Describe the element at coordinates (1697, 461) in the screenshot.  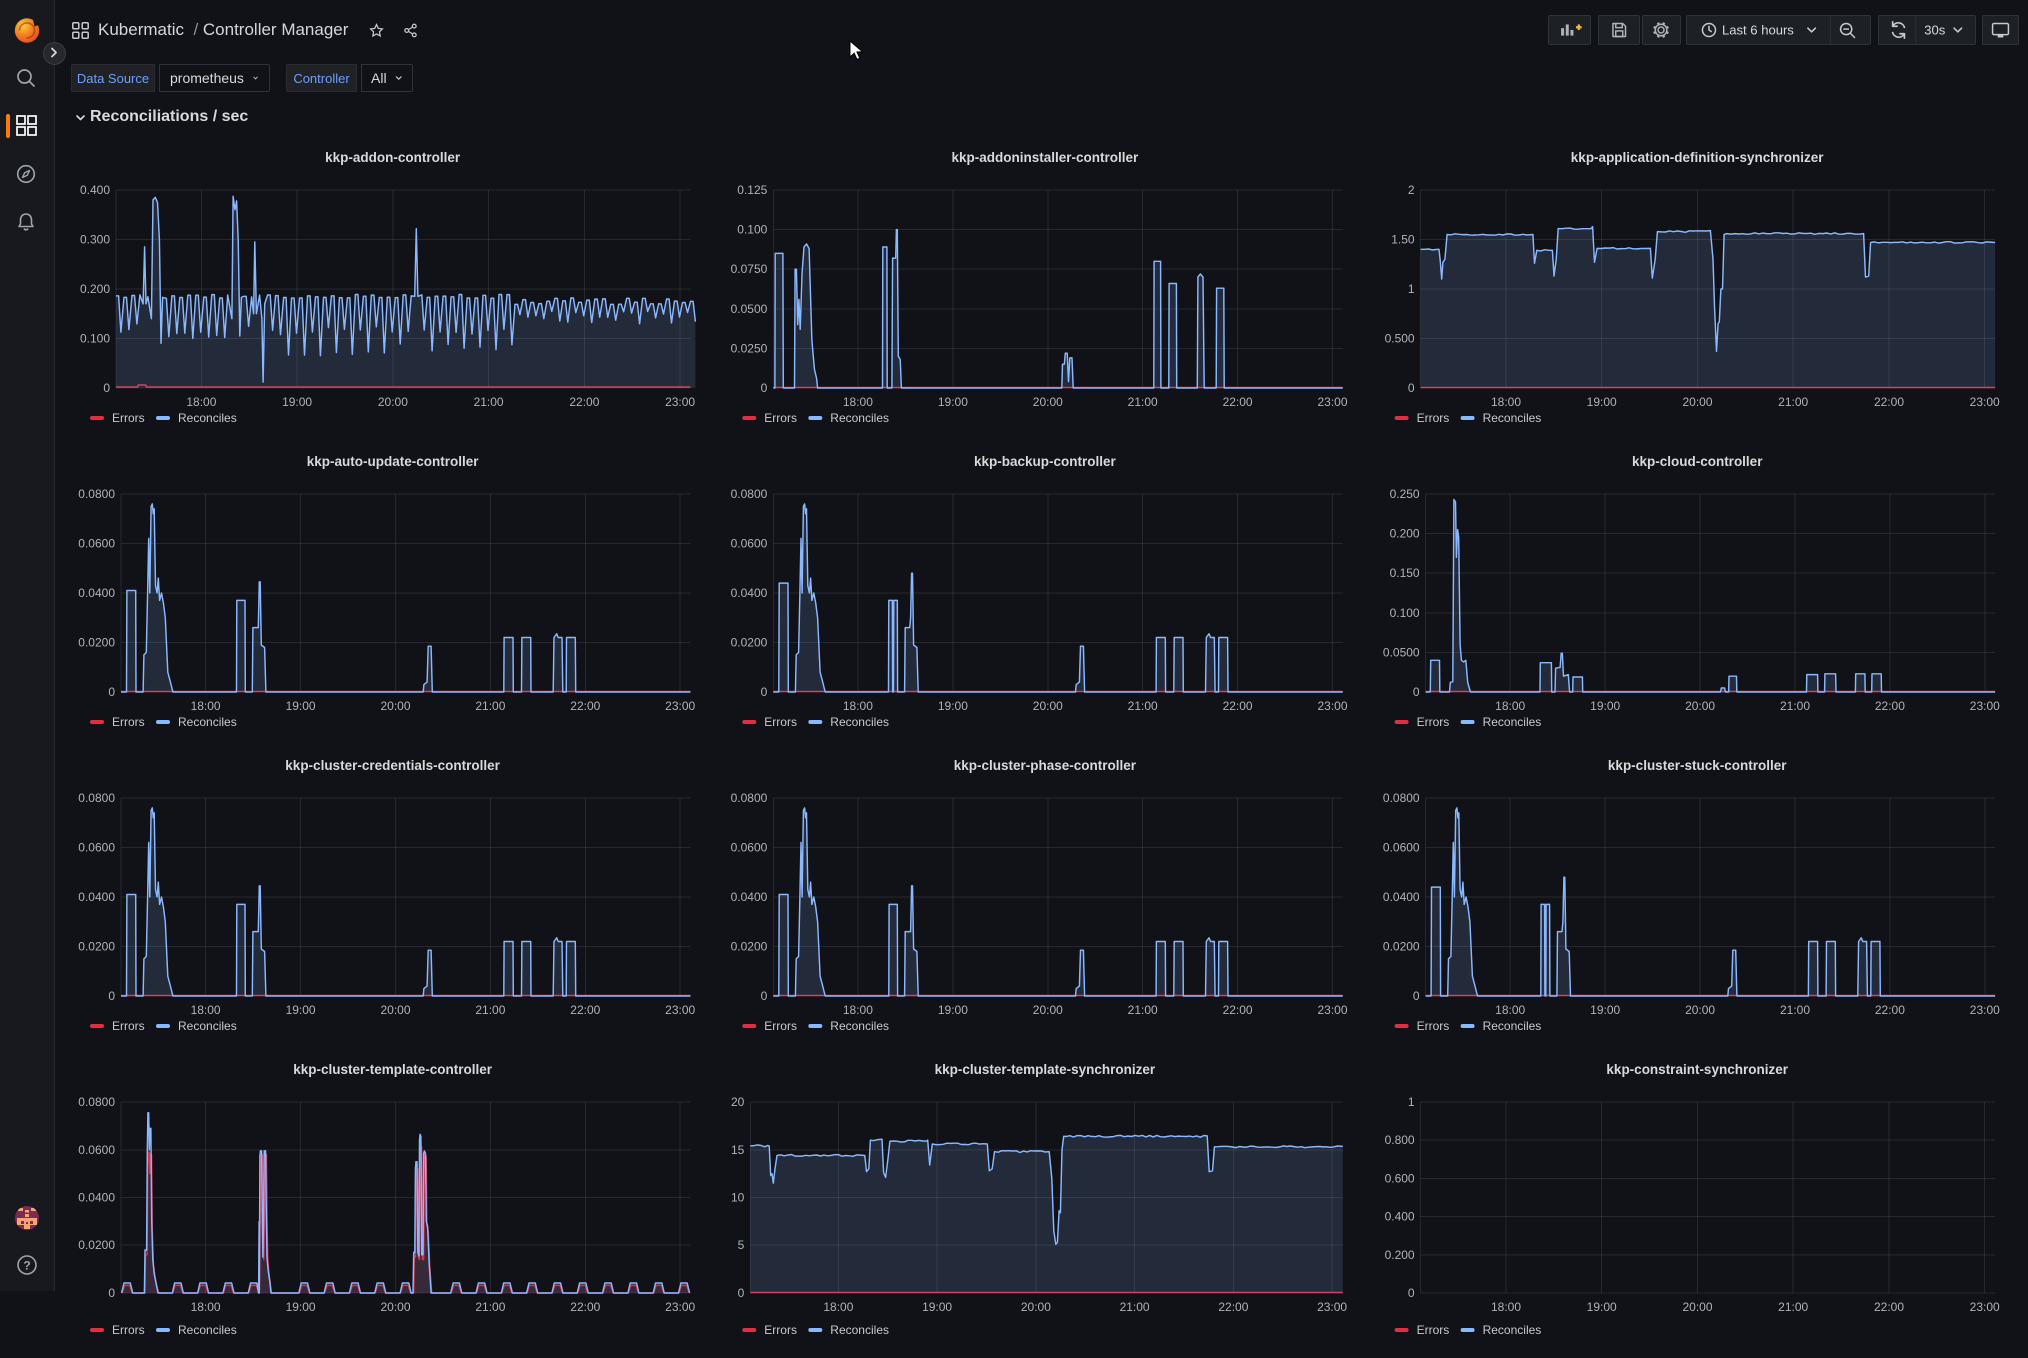
I see `svg-text: kkp-cloud-controller` at that location.